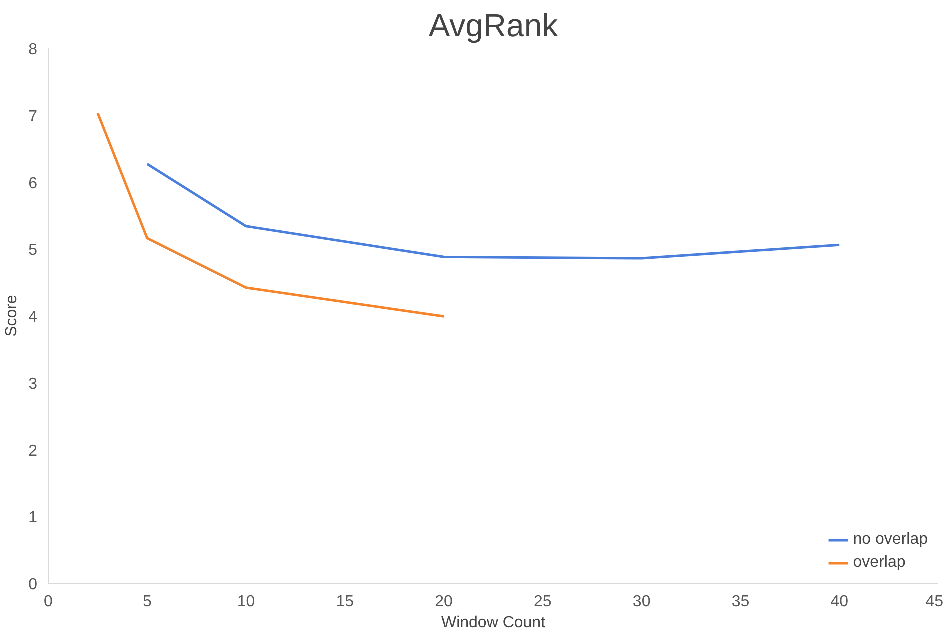  What do you see at coordinates (543, 602) in the screenshot?
I see `x-tick-label: 25` at bounding box center [543, 602].